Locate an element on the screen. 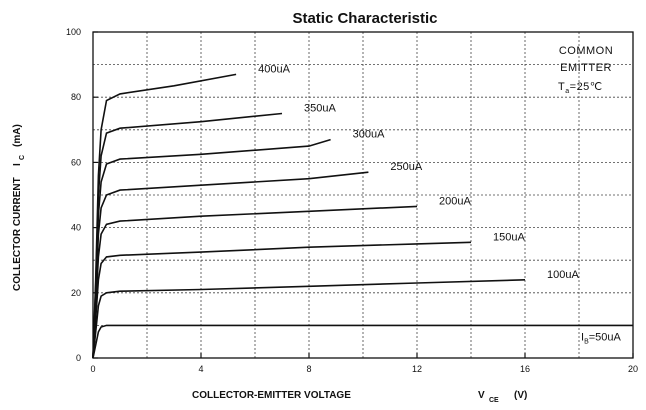 Image resolution: width=646 pixels, height=410 pixels. y-tick-label: 80 is located at coordinates (76, 97).